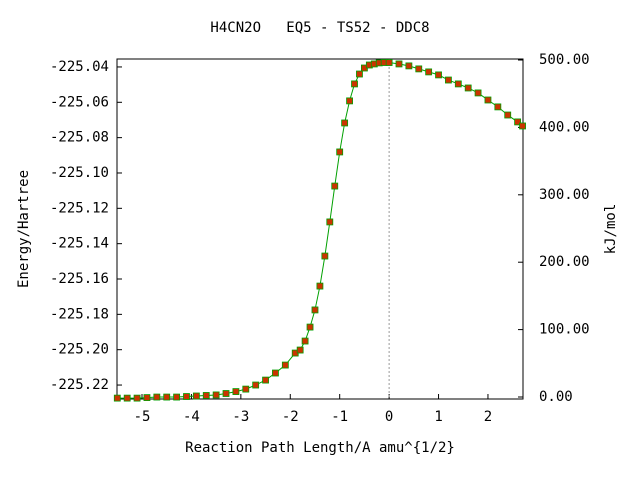 The height and width of the screenshot is (480, 640). Describe the element at coordinates (79, 173) in the screenshot. I see `y-tick-label: -225.10` at that location.